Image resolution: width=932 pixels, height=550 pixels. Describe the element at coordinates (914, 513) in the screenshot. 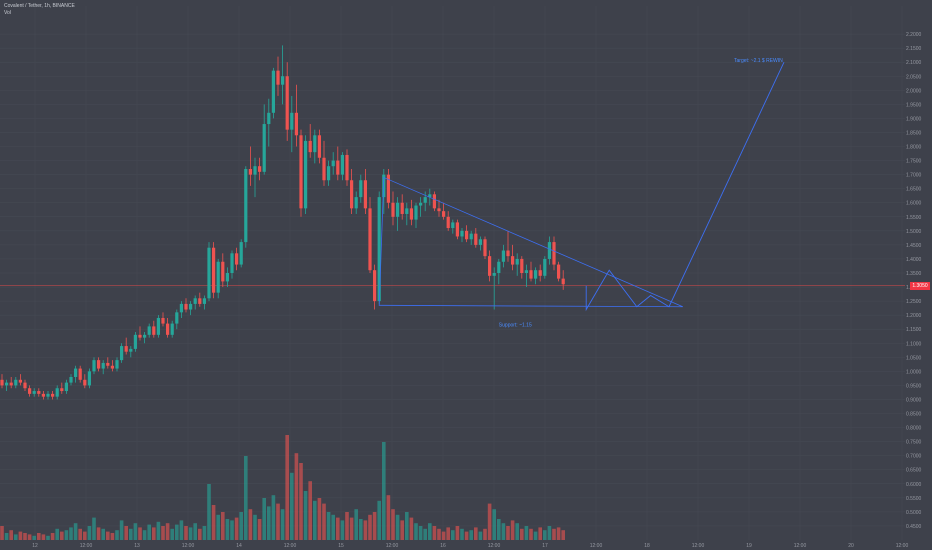

I see `price-tick-label: 0.5000` at that location.